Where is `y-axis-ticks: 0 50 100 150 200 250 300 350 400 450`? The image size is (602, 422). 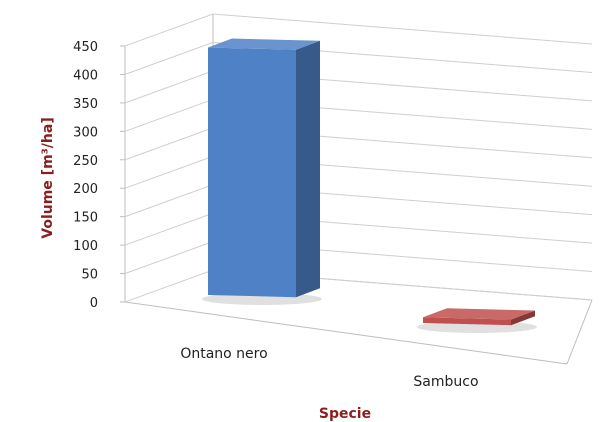
y-axis-ticks: 0 50 100 150 200 250 300 350 400 450 is located at coordinates (99, 175).